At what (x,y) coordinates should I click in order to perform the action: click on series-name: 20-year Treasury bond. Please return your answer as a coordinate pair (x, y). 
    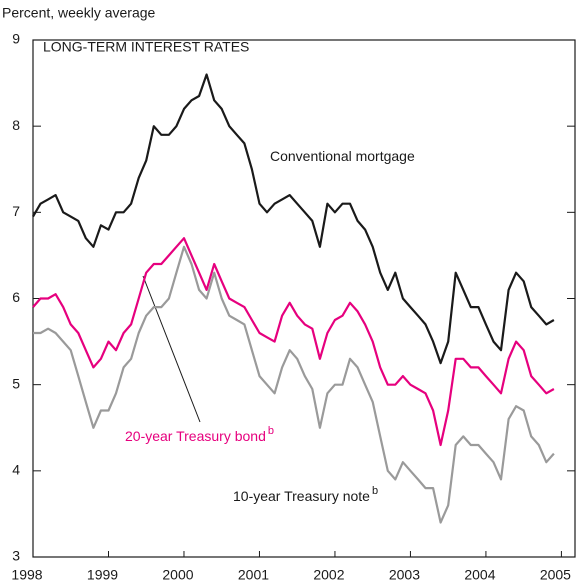
    Looking at the image, I should click on (195, 436).